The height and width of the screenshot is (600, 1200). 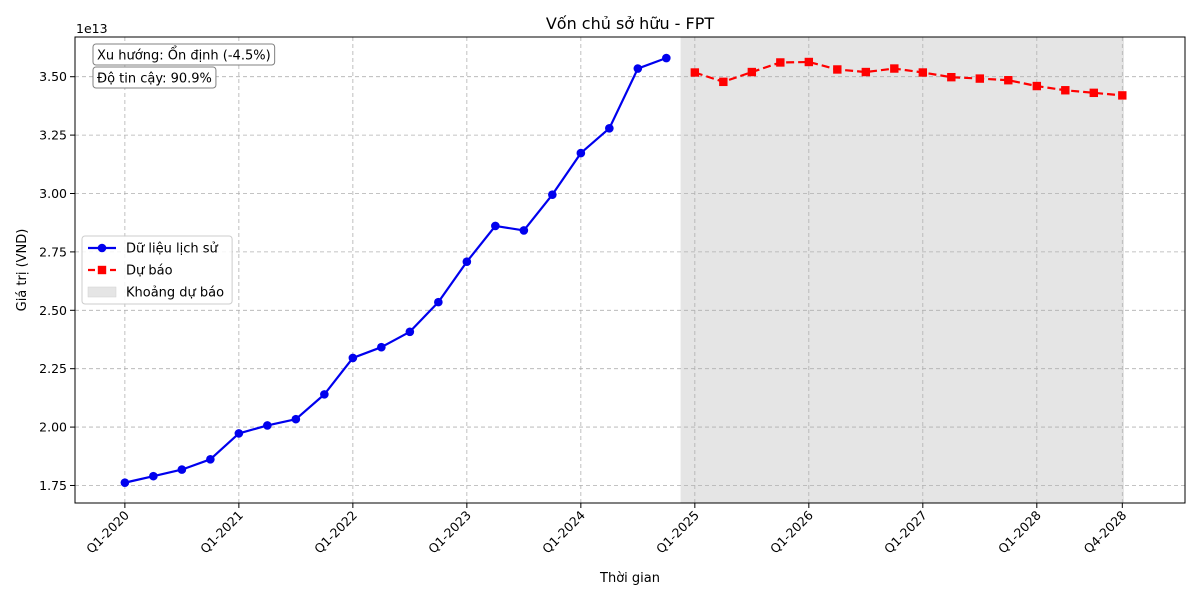 I want to click on legend-entry: Dữ liệu lịch sử, so click(x=153, y=249).